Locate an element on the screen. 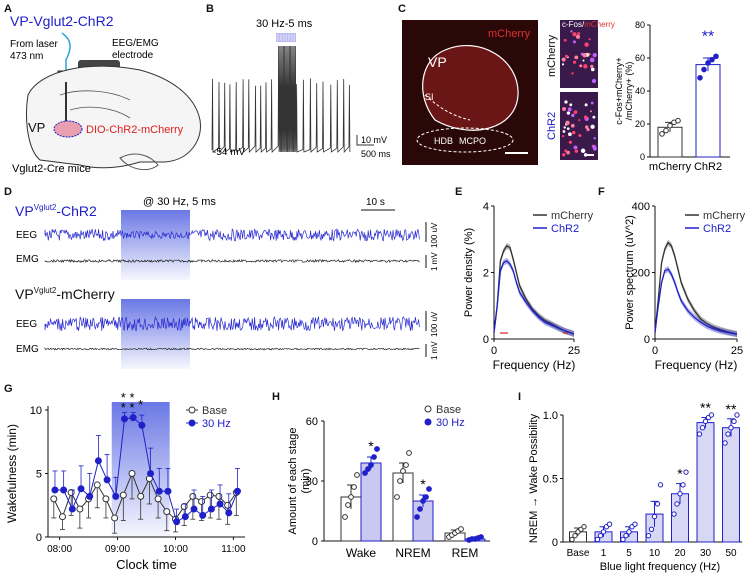  legend-label: mCherry is located at coordinates (724, 216).